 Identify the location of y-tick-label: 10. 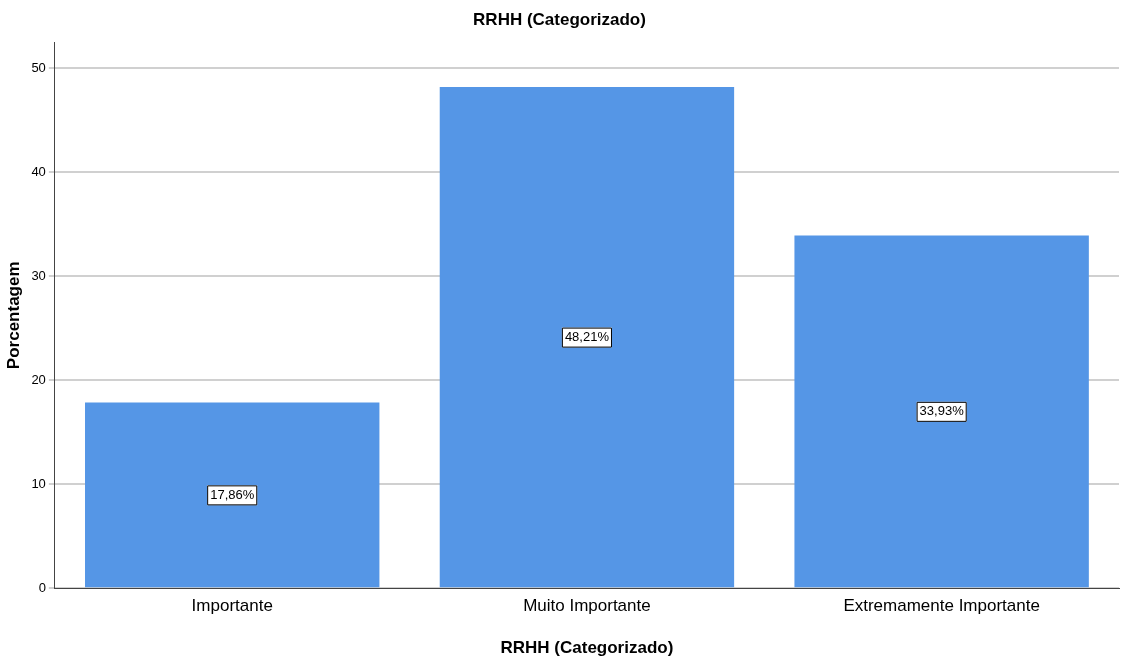
(38, 483).